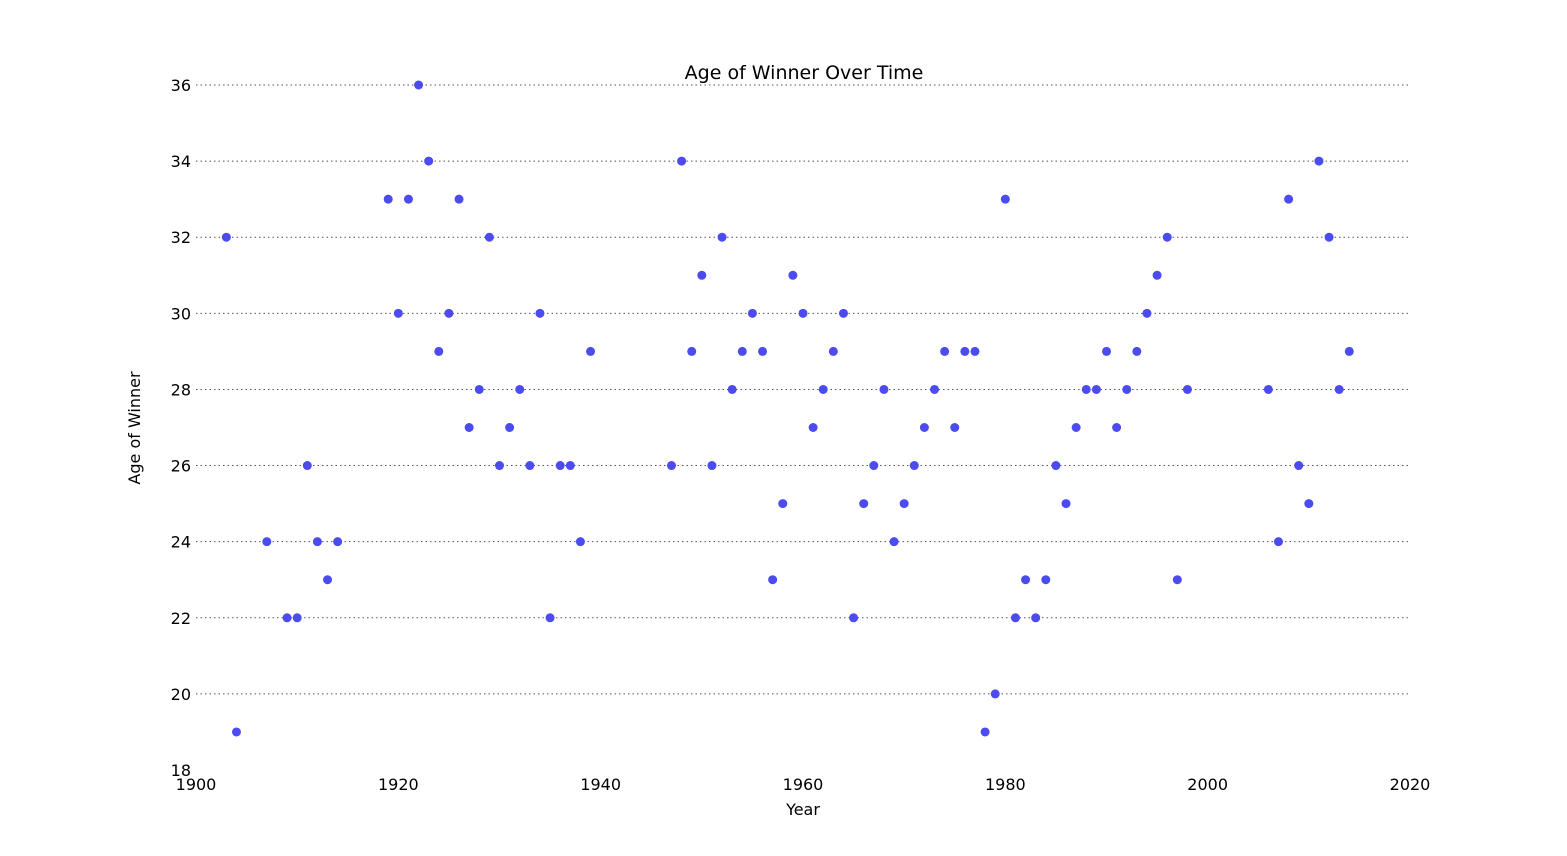 This screenshot has height=856, width=1567. What do you see at coordinates (1005, 784) in the screenshot?
I see `x-tick-label: 1980` at bounding box center [1005, 784].